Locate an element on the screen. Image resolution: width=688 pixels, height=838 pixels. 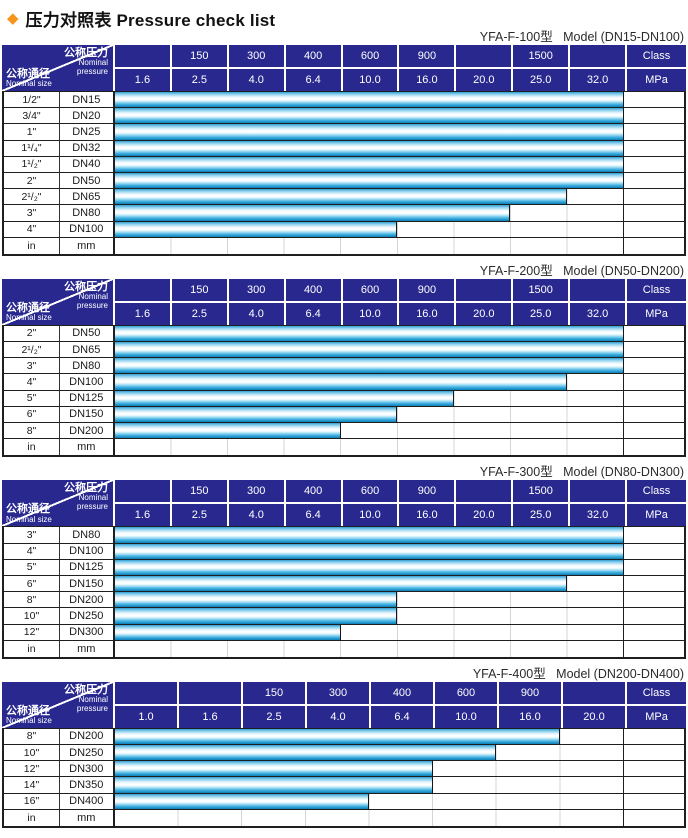
dn-size-cell: DN150 is located at coordinates (87, 583).